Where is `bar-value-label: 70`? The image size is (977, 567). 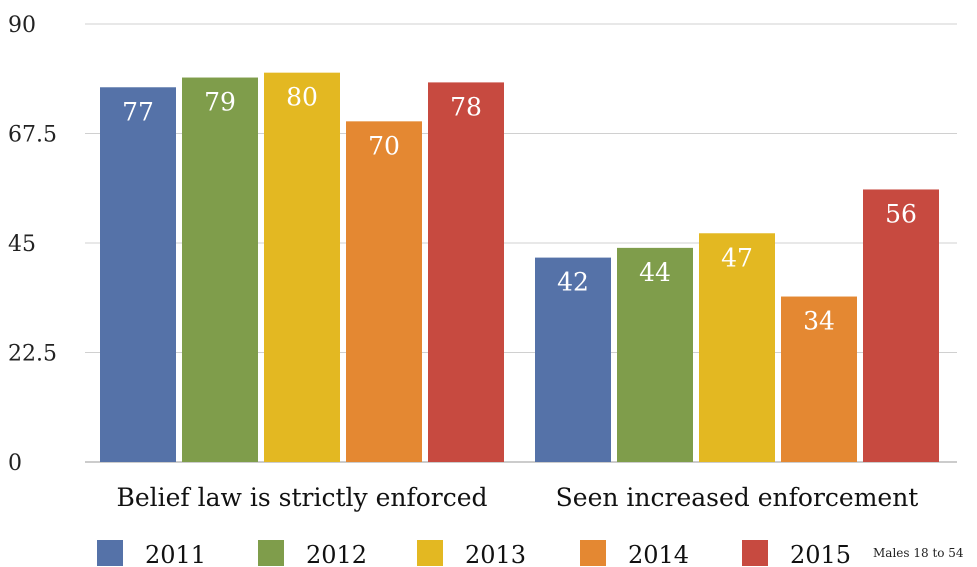
bar-value-label: 70 is located at coordinates (384, 145).